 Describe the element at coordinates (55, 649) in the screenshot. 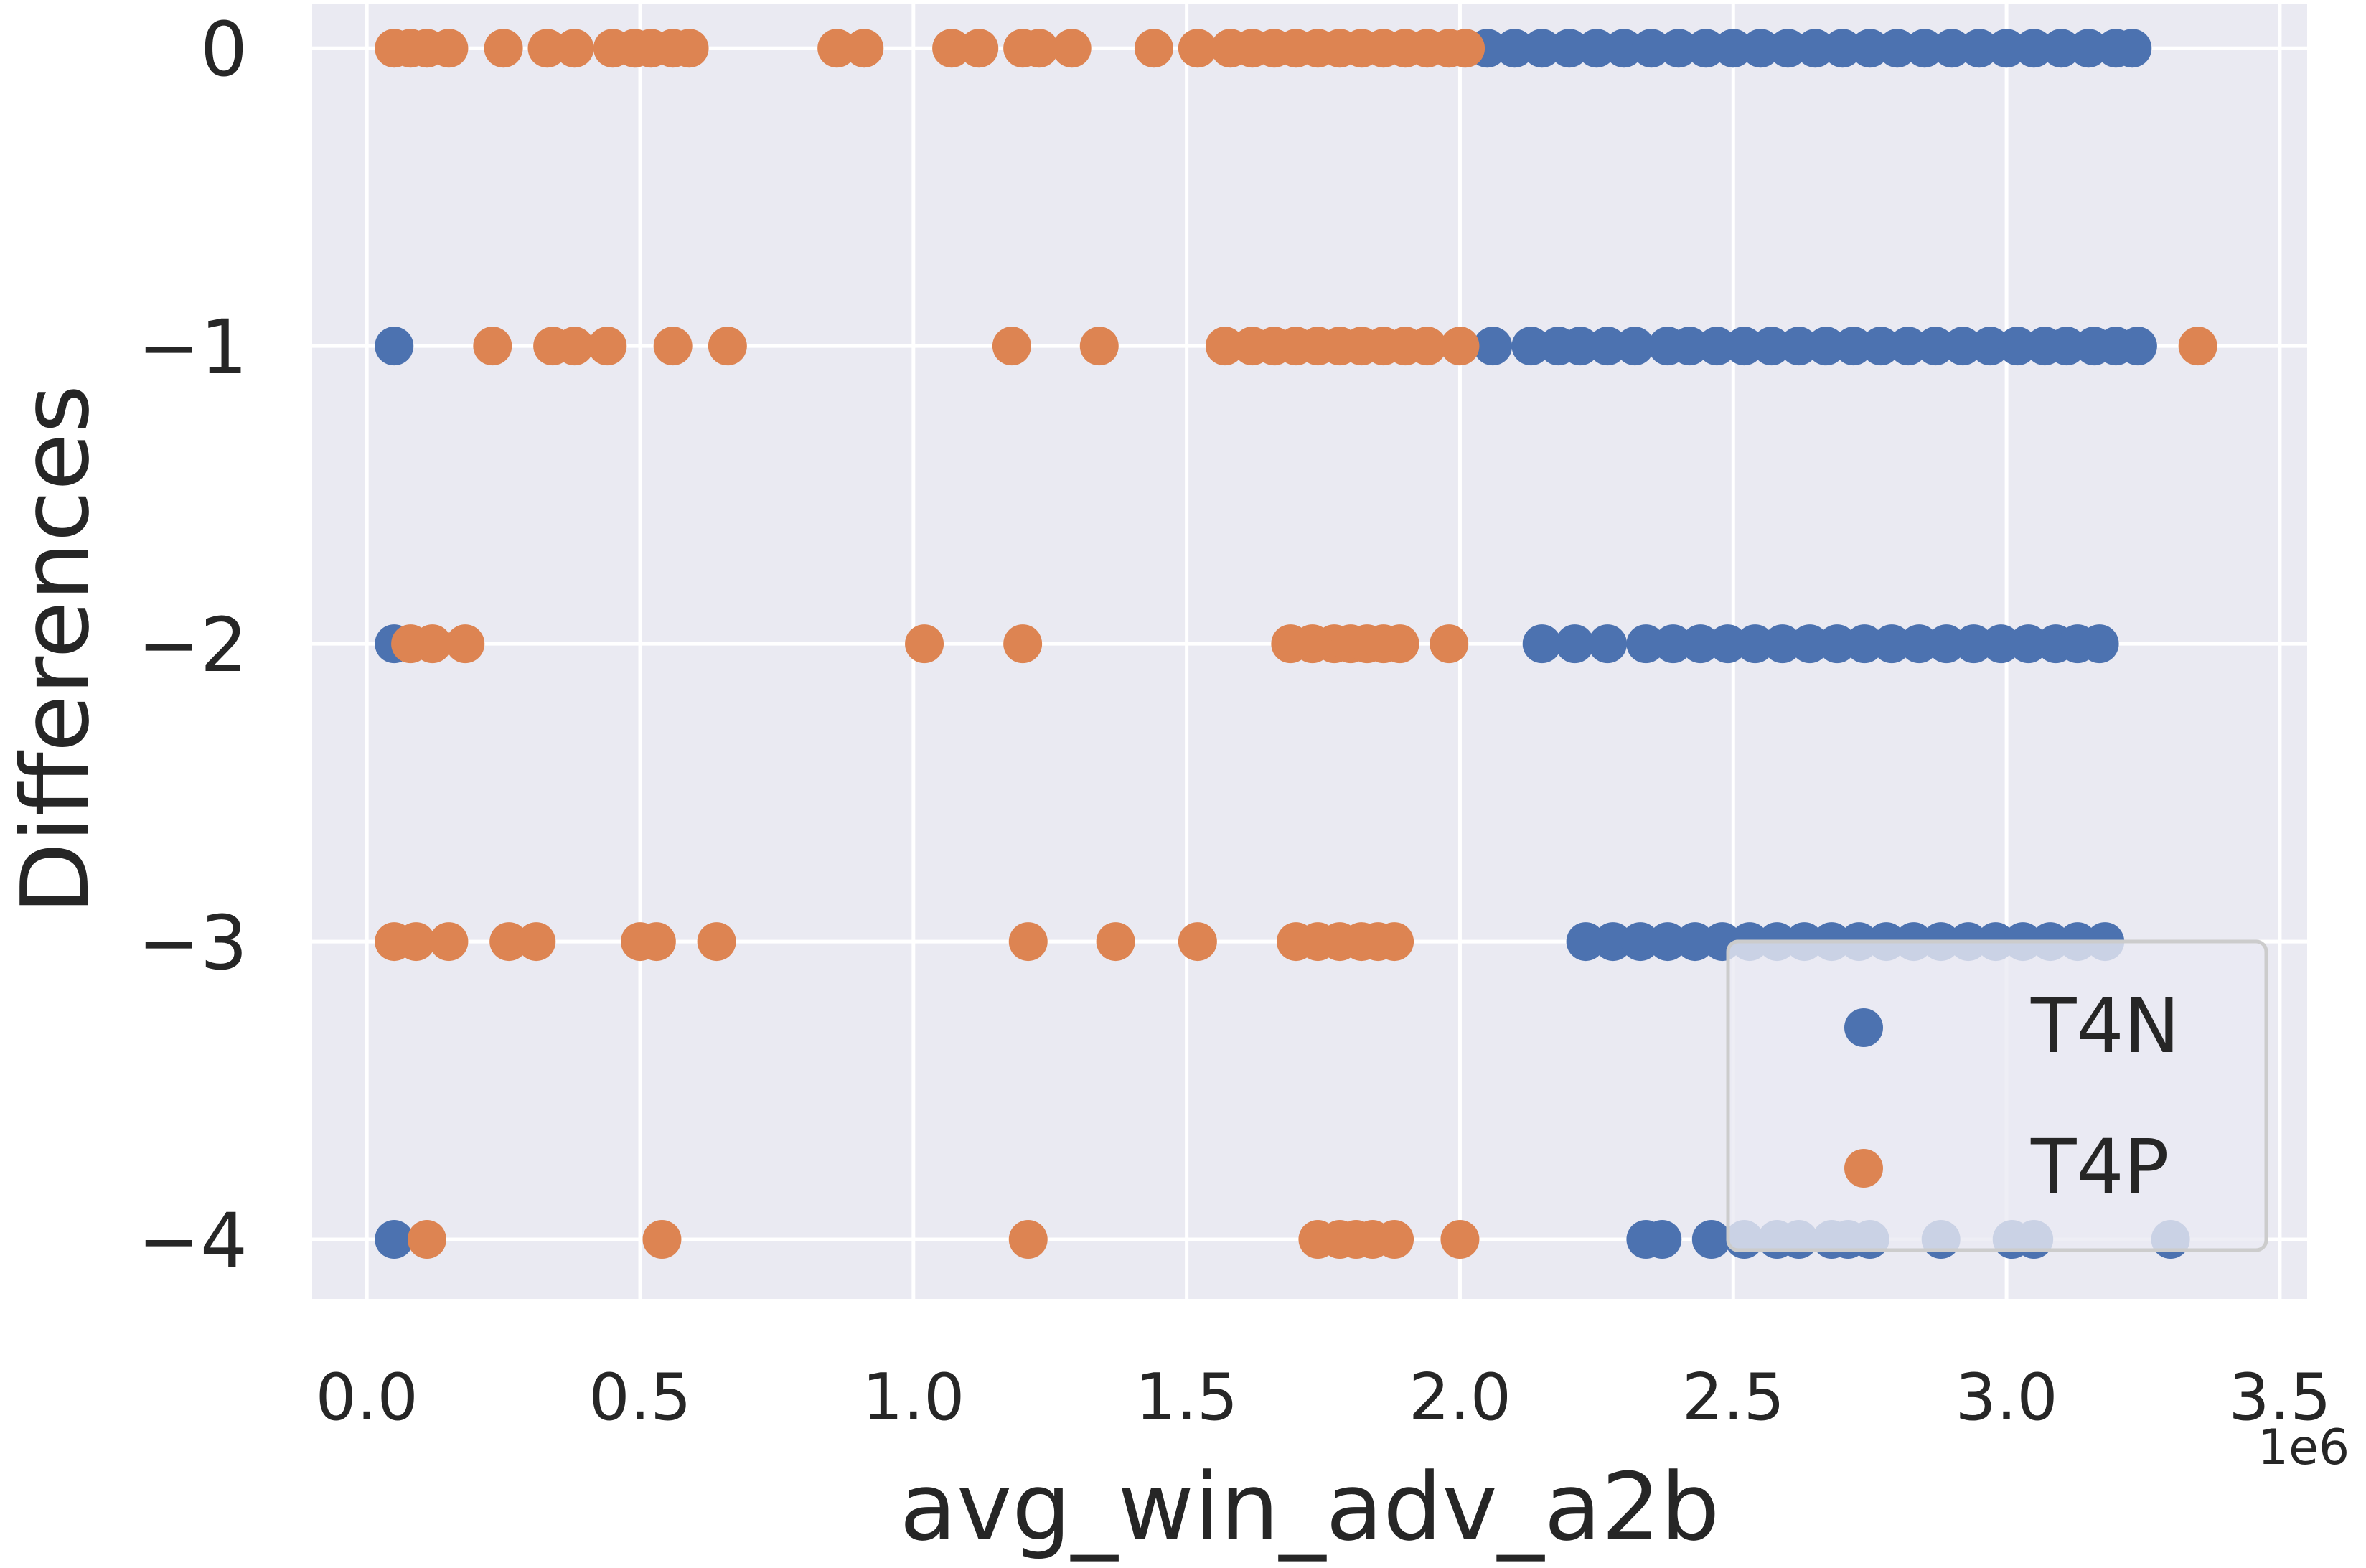

I see `y-axis-label: Differences` at that location.